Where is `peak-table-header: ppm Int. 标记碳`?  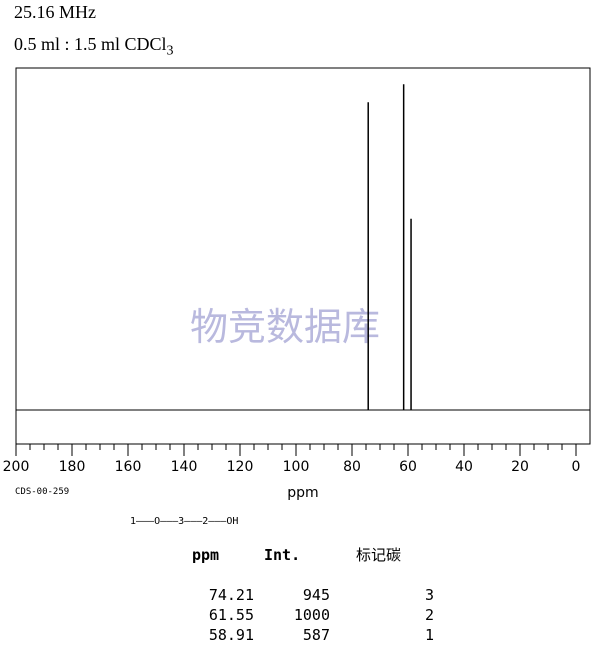
peak-table-header: ppm Int. 标记碳 is located at coordinates (310, 555).